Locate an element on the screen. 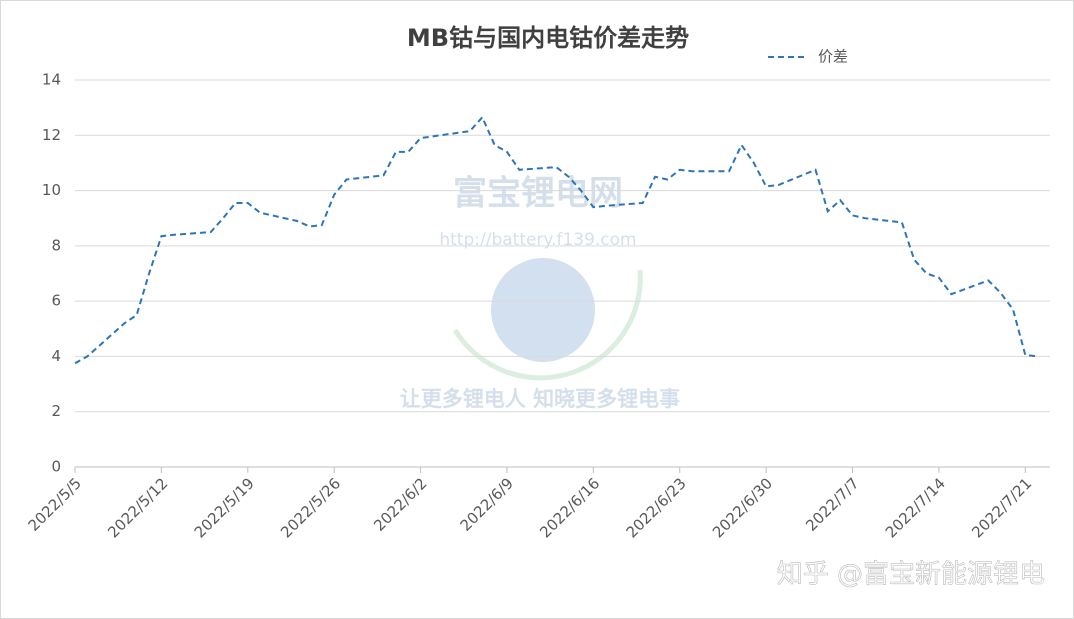 The height and width of the screenshot is (619, 1074). watermark-slogan: 让更多锂电人 知晓更多锂电事 is located at coordinates (540, 399).